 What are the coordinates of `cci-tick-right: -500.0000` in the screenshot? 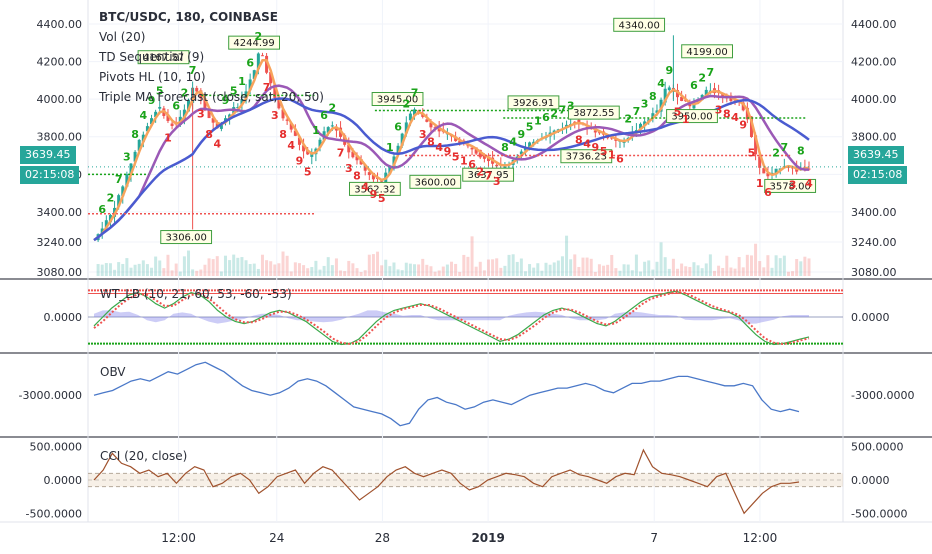 It's located at (879, 513).